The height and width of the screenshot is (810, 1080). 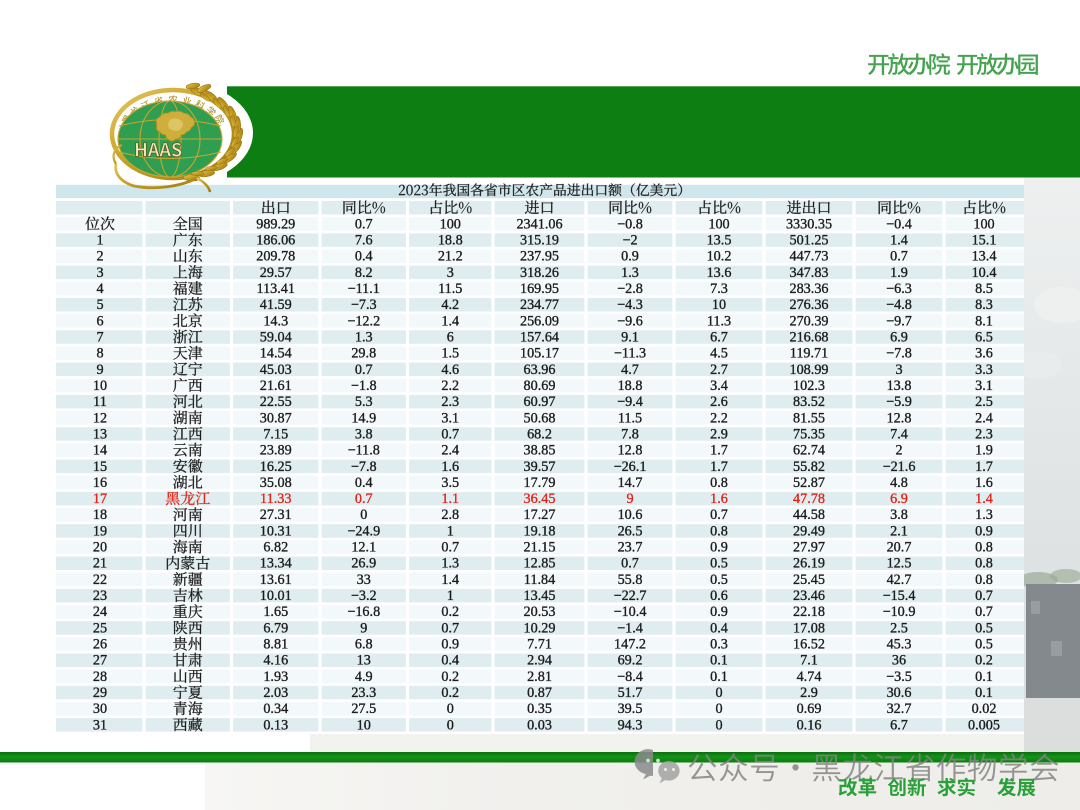 What do you see at coordinates (276, 580) in the screenshot?
I see `svg-text: 13.61` at bounding box center [276, 580].